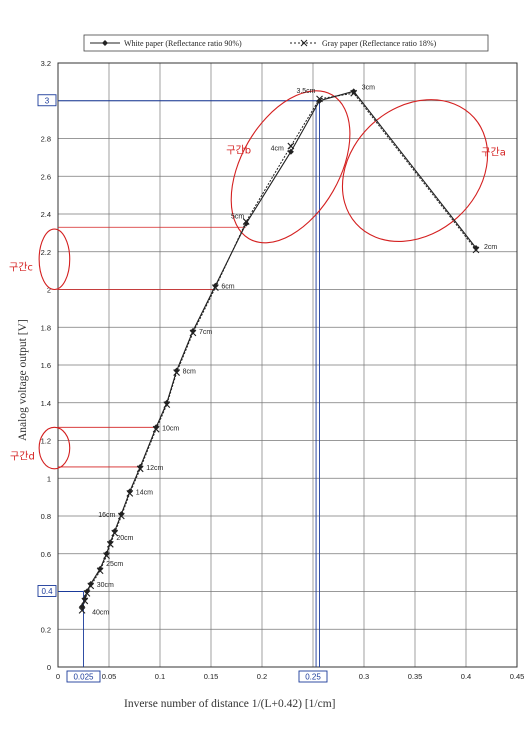 The width and height of the screenshot is (531, 740). What do you see at coordinates (46, 214) in the screenshot?
I see `y-tick-label: 2.4` at bounding box center [46, 214].